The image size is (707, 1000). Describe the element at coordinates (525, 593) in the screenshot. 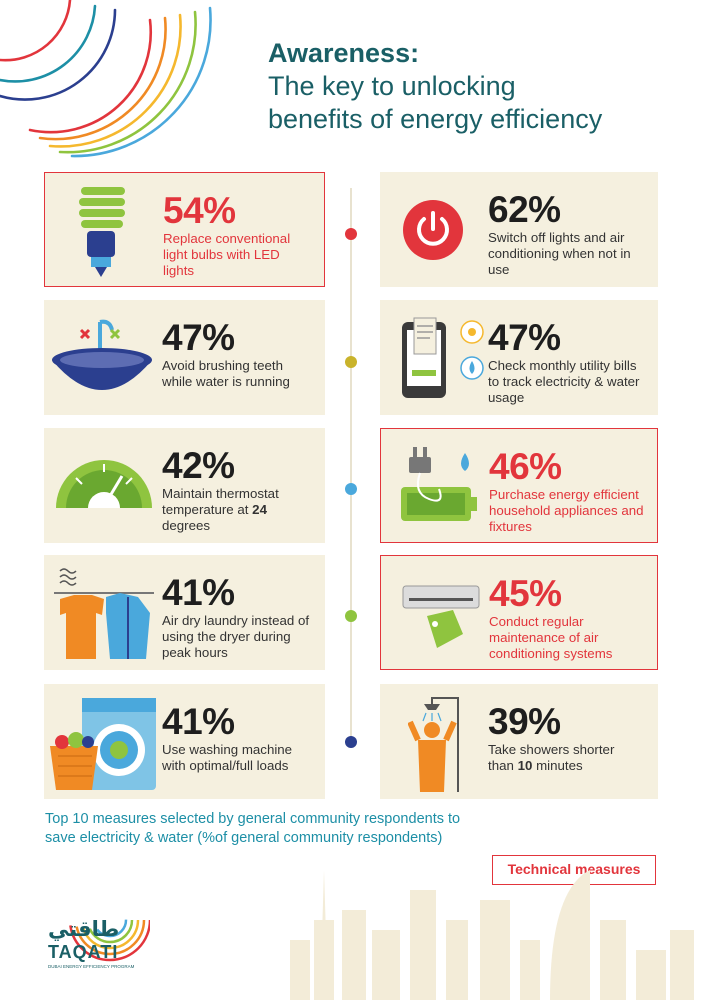

I see `measure-percent: 45%` at that location.